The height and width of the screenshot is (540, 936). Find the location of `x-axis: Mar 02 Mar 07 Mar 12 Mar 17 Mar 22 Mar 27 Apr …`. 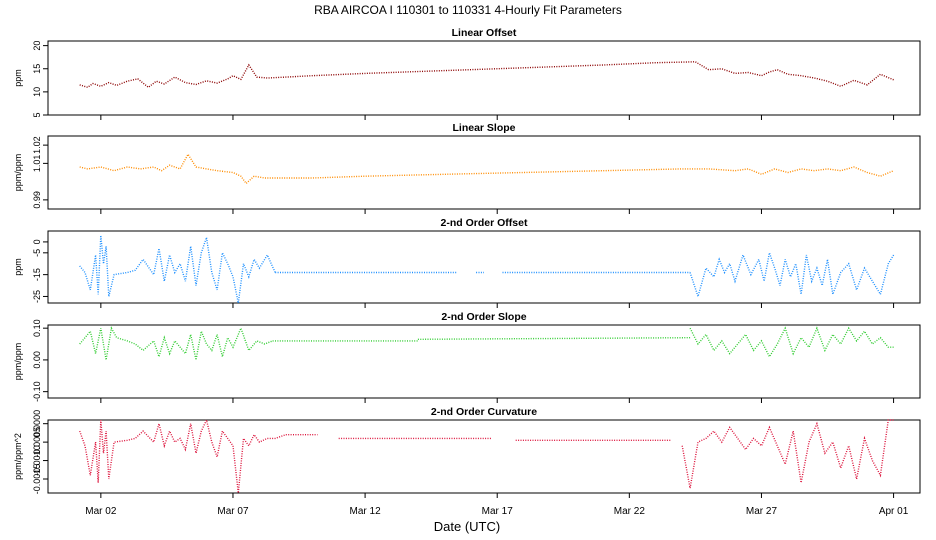

x-axis: Mar 02 Mar 07 Mar 12 Mar 17 Mar 22 Mar 27 Apr … is located at coordinates (496, 511).